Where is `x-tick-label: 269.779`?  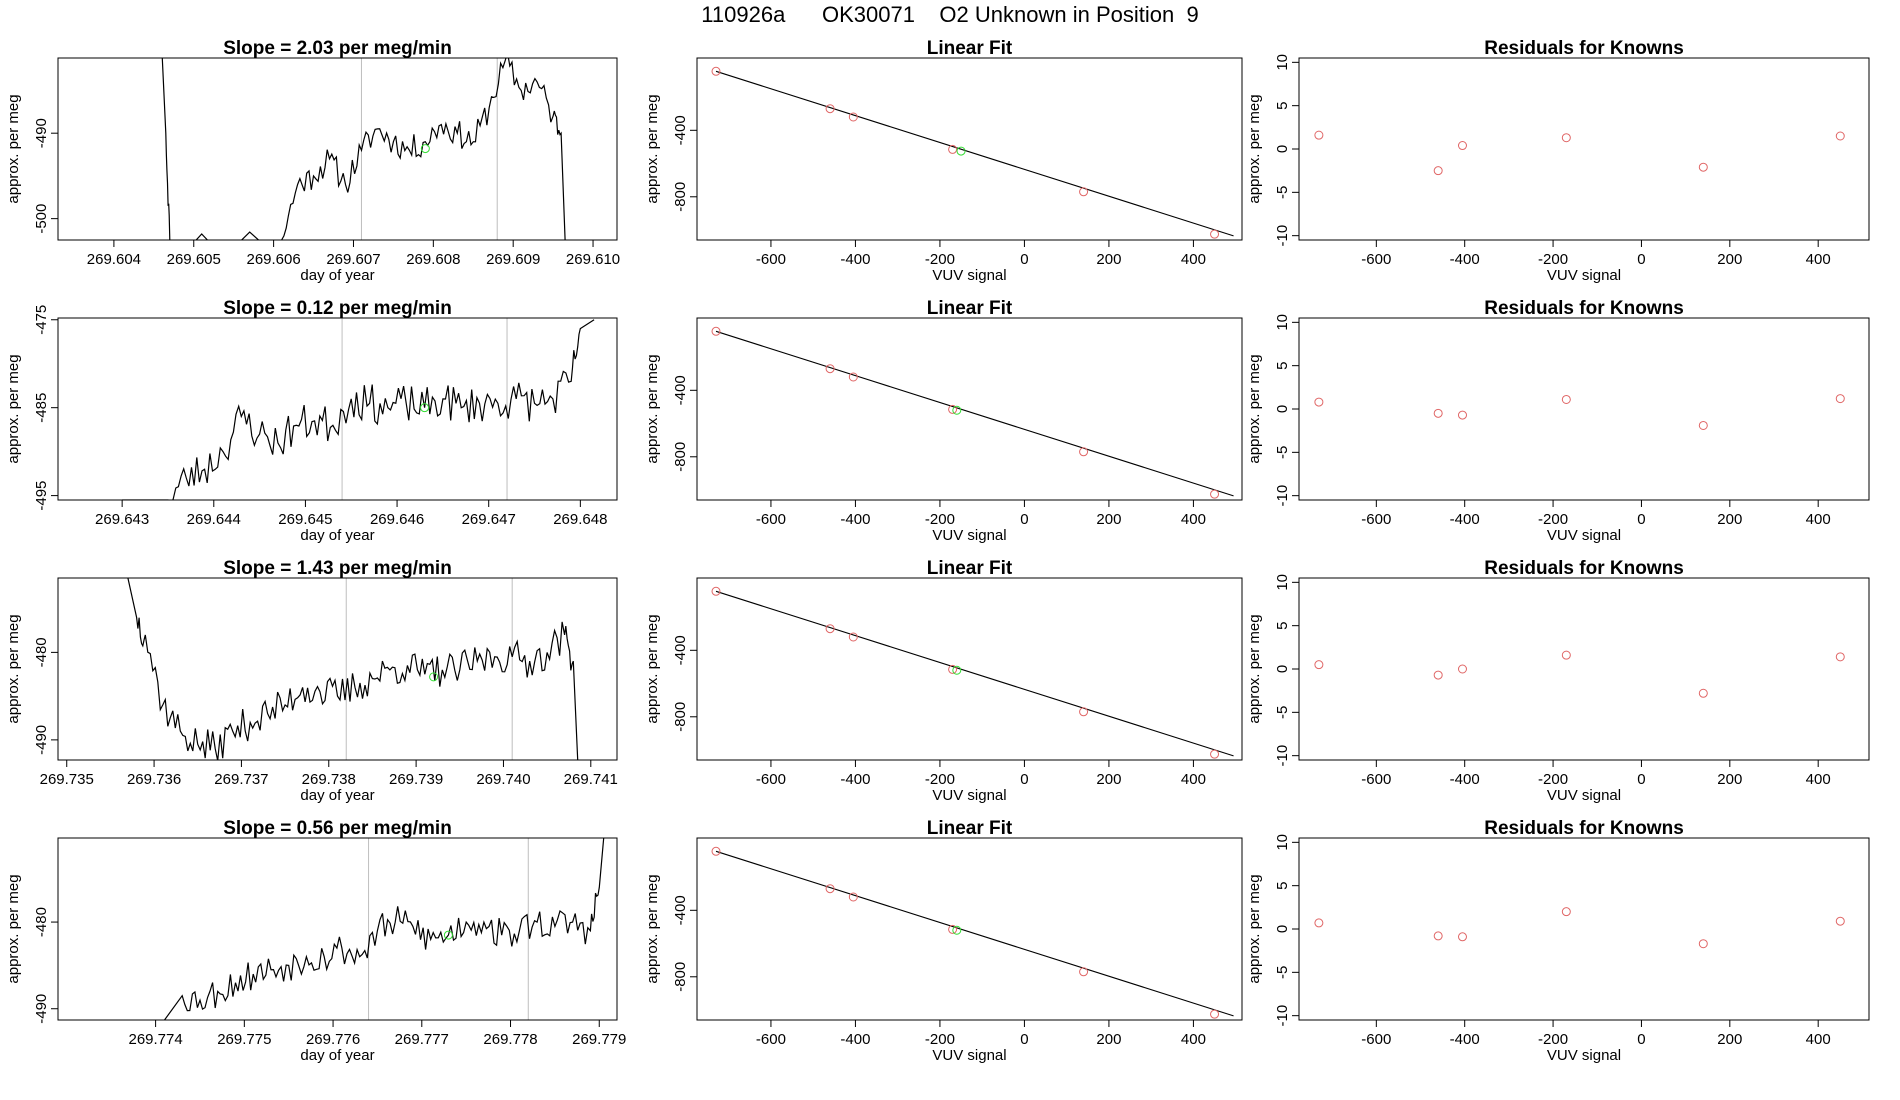
x-tick-label: 269.779 is located at coordinates (599, 1039).